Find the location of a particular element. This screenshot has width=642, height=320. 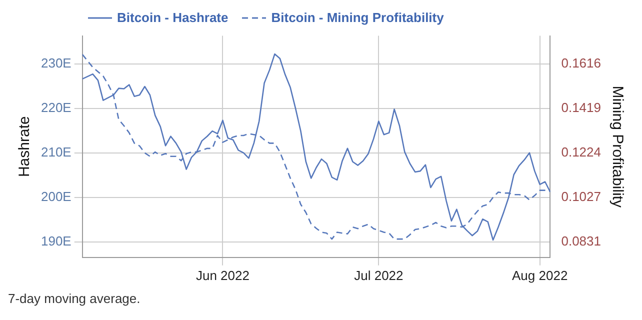

y-tick-label: 190E is located at coordinates (56, 240).